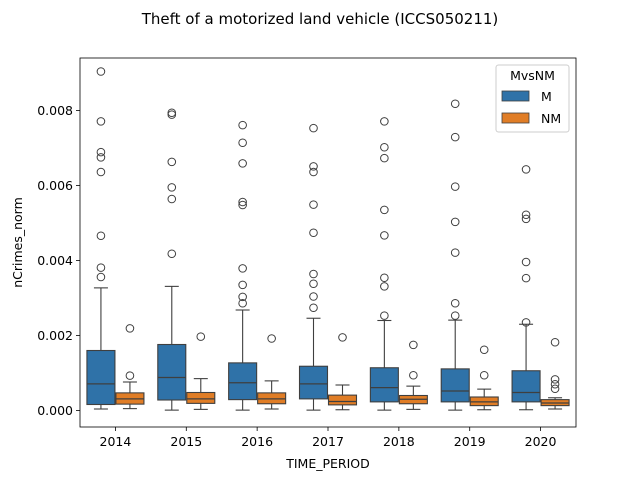 This screenshot has width=640, height=480. What do you see at coordinates (546, 96) in the screenshot?
I see `legend-label-m: M` at bounding box center [546, 96].